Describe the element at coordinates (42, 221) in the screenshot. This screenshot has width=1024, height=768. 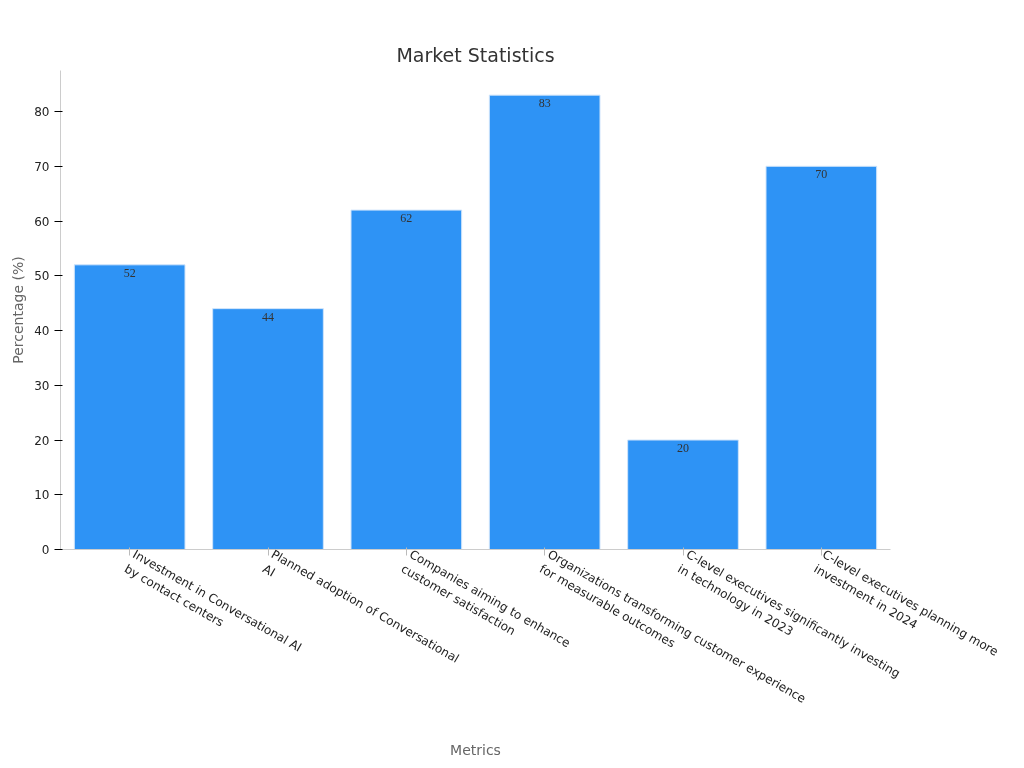
I see `y-tick-label: 60` at that location.